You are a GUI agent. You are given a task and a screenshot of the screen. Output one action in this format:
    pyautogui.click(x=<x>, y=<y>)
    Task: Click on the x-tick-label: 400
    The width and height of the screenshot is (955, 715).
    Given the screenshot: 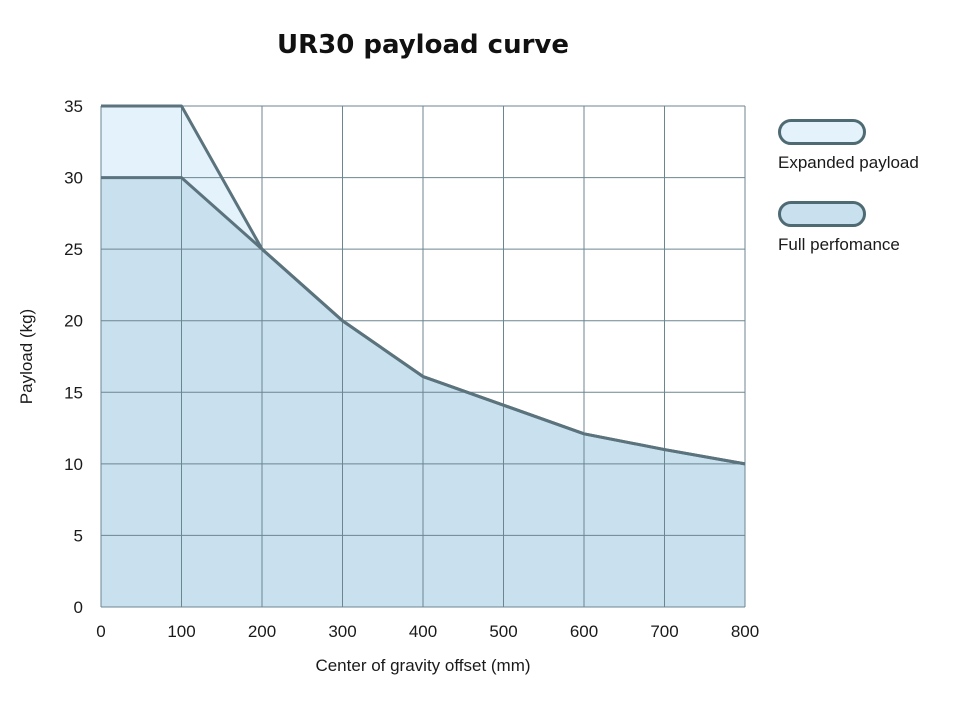 What is the action you would take?
    pyautogui.click(x=423, y=631)
    